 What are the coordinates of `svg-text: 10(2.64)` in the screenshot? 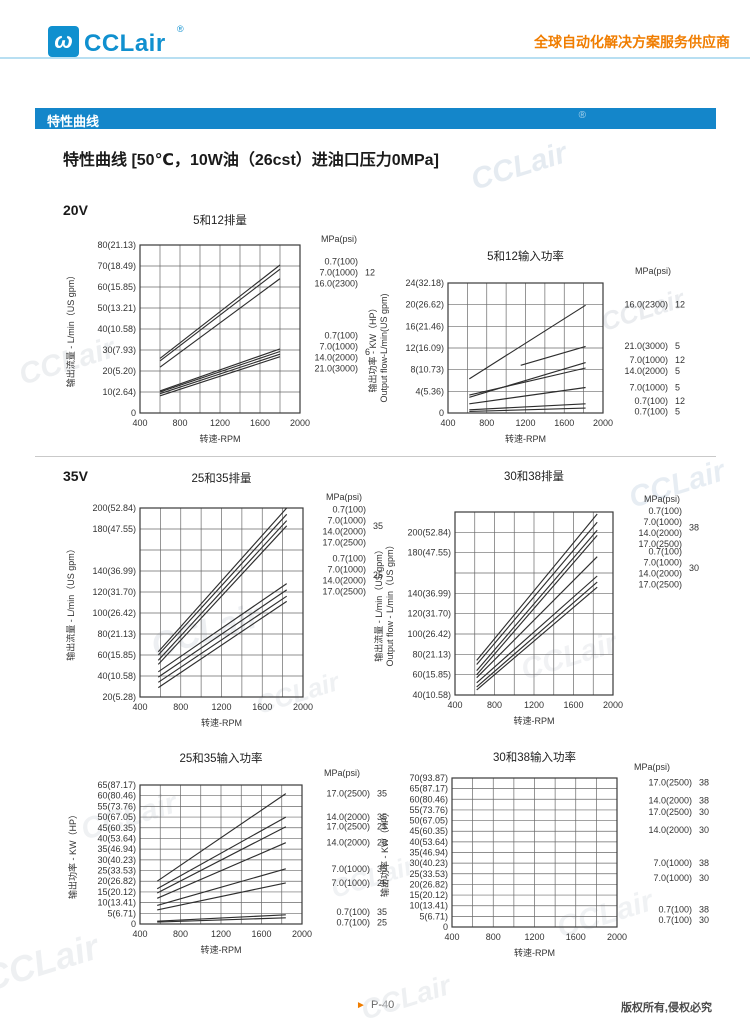 It's located at (119, 392).